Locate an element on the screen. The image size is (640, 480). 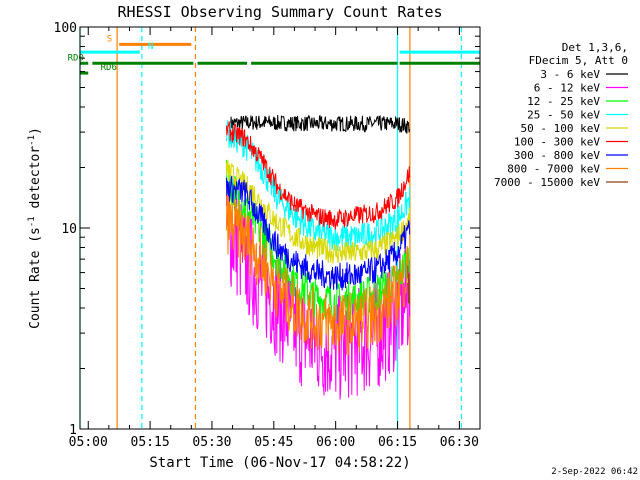
chart-title: RHESSI Observing Summary Count Rates is located at coordinates (279, 12).